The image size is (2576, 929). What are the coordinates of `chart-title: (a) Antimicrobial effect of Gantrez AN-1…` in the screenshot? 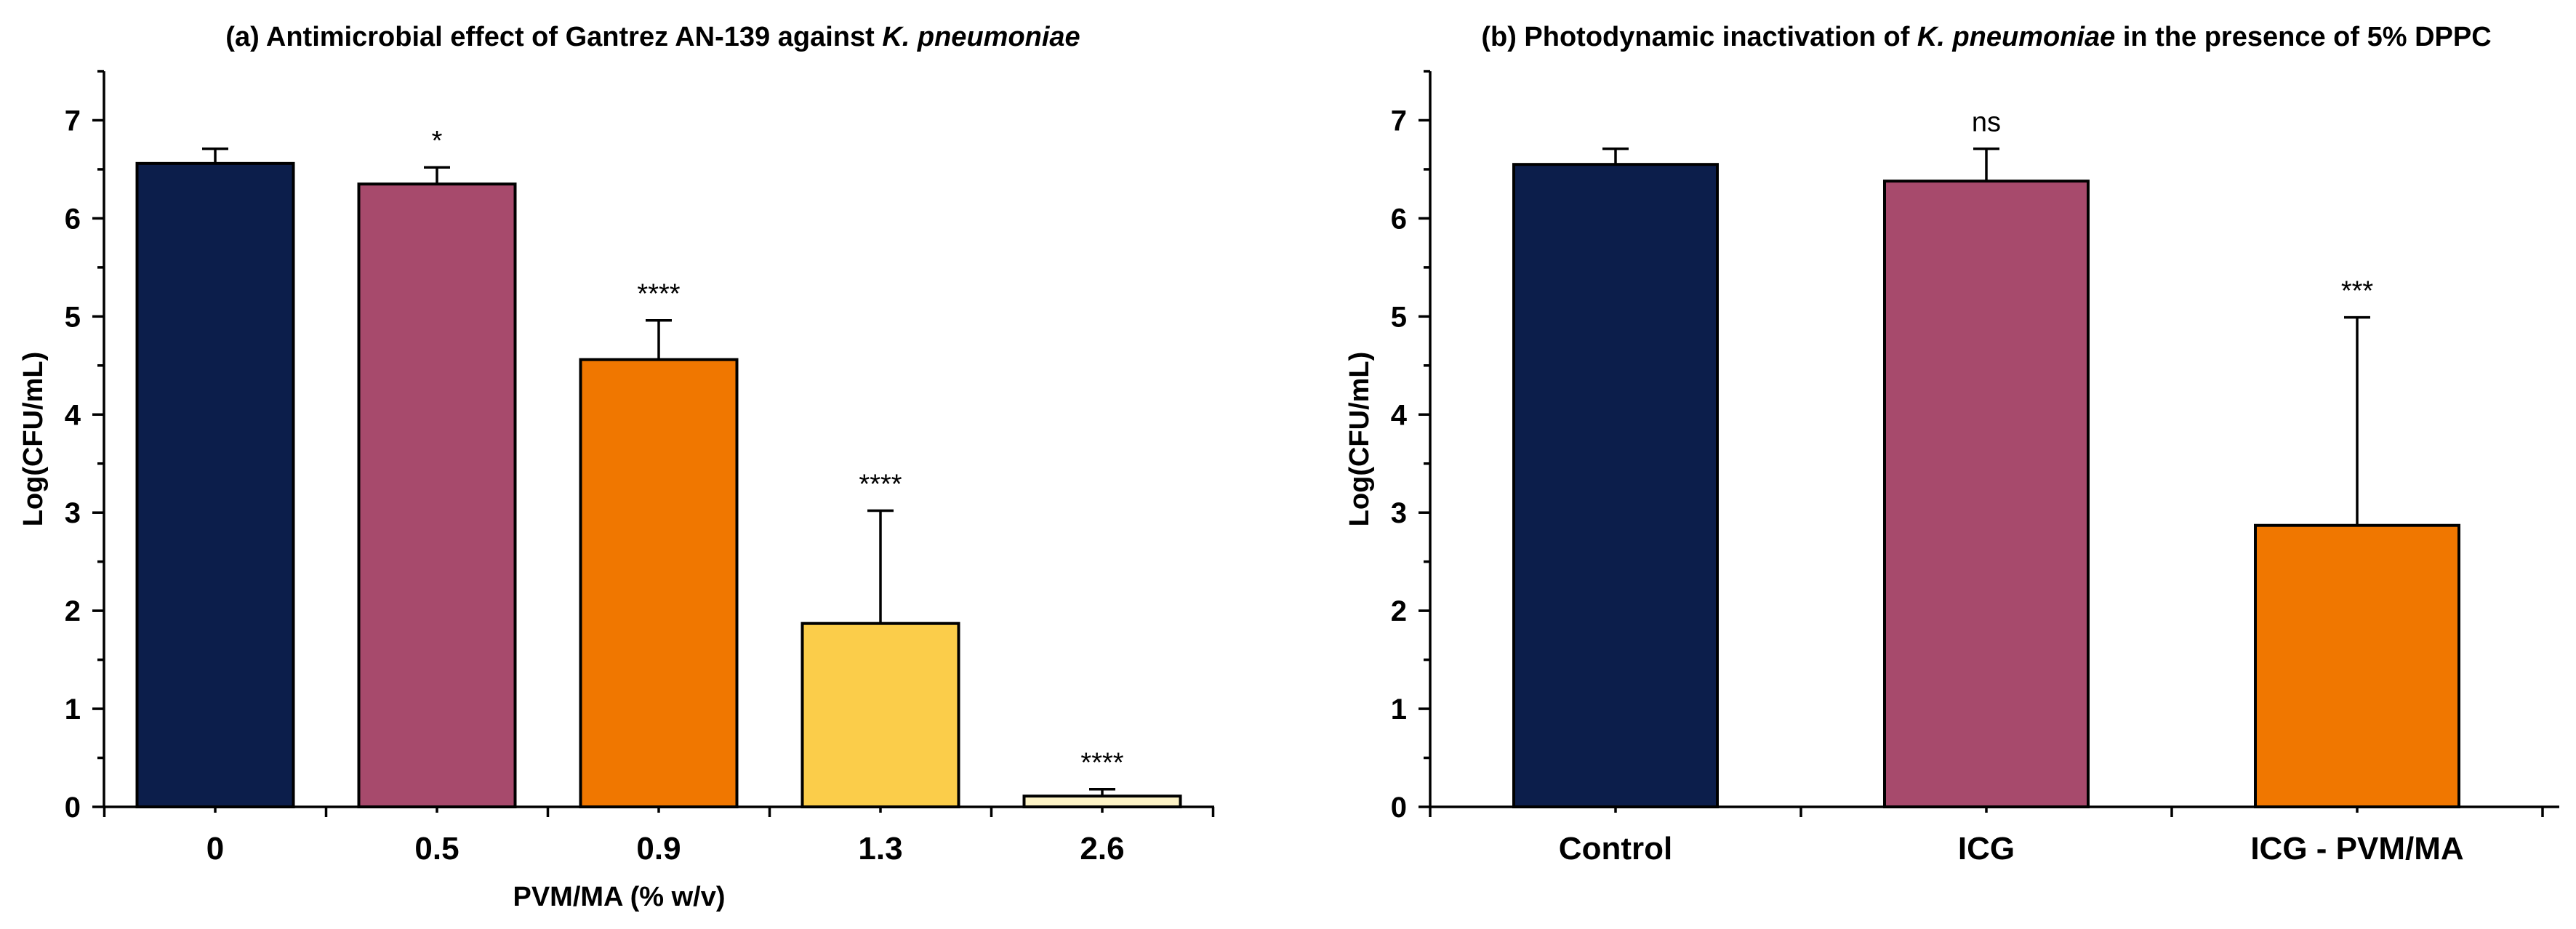 It's located at (652, 37).